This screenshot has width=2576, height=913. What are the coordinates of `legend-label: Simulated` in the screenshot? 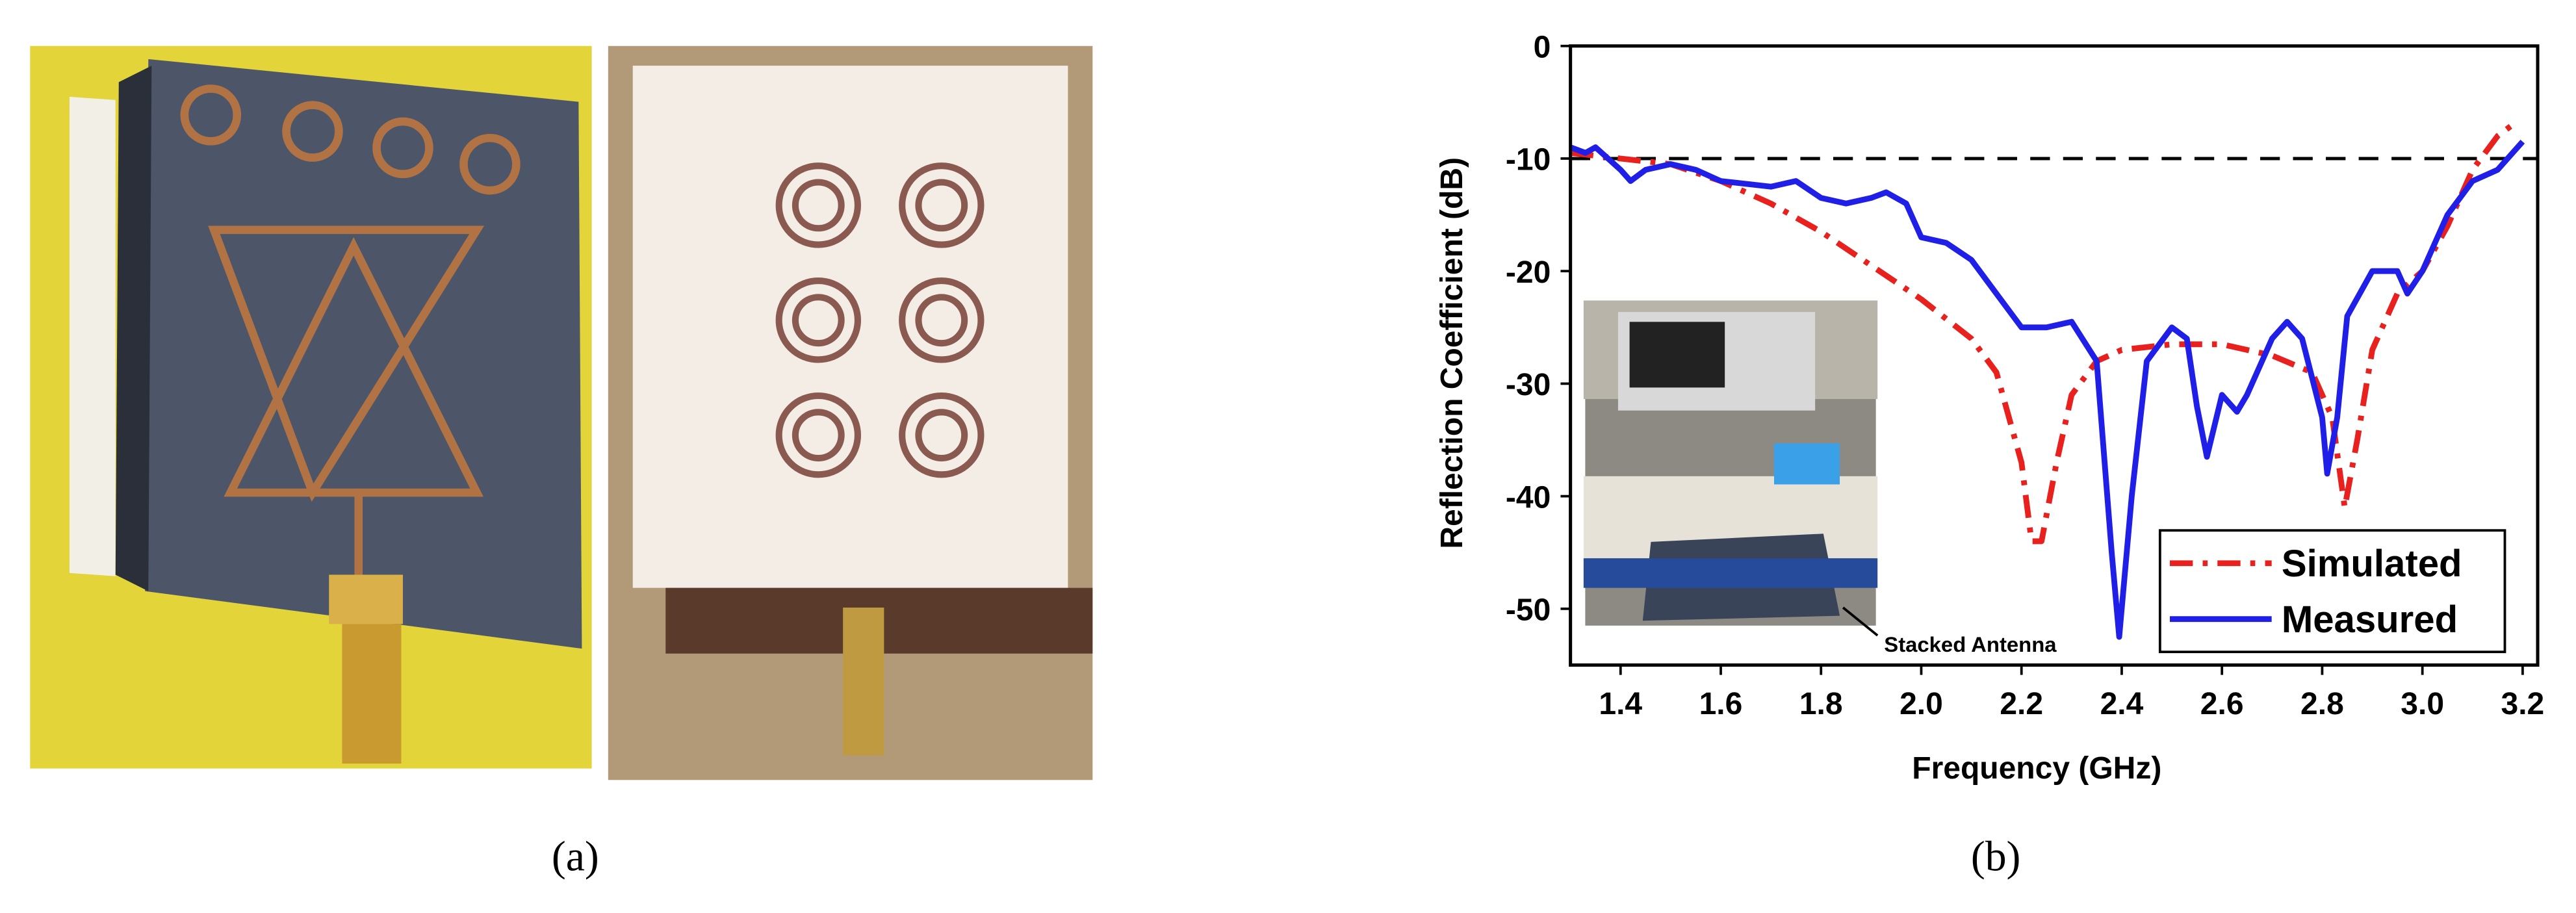 It's located at (2372, 564).